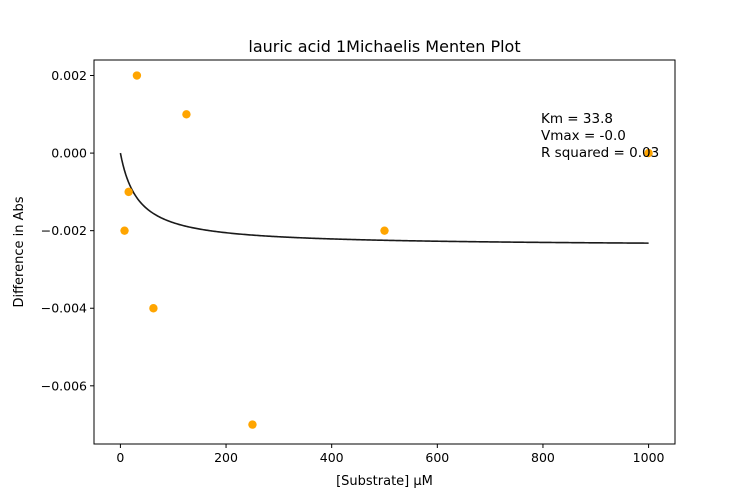  Describe the element at coordinates (332, 457) in the screenshot. I see `x-tick-label: 400` at that location.